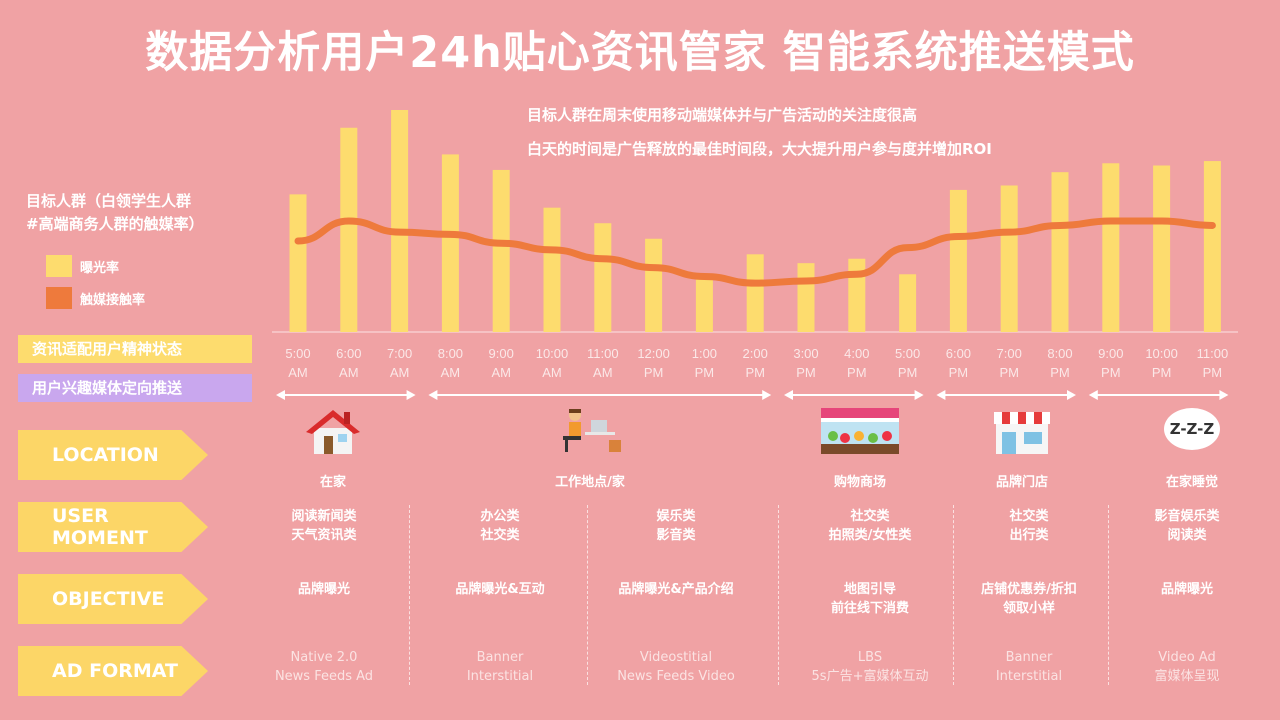 Image resolution: width=1280 pixels, height=720 pixels. What do you see at coordinates (324, 516) in the screenshot?
I see `moment-line-0-0: 阅读新闻类` at bounding box center [324, 516].